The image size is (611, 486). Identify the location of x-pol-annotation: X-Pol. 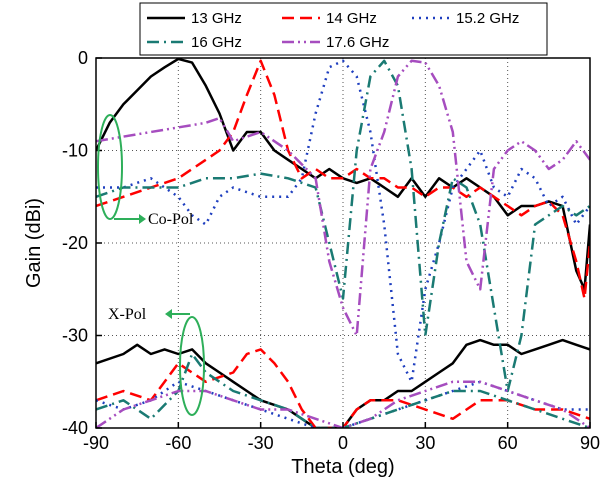
(156, 361).